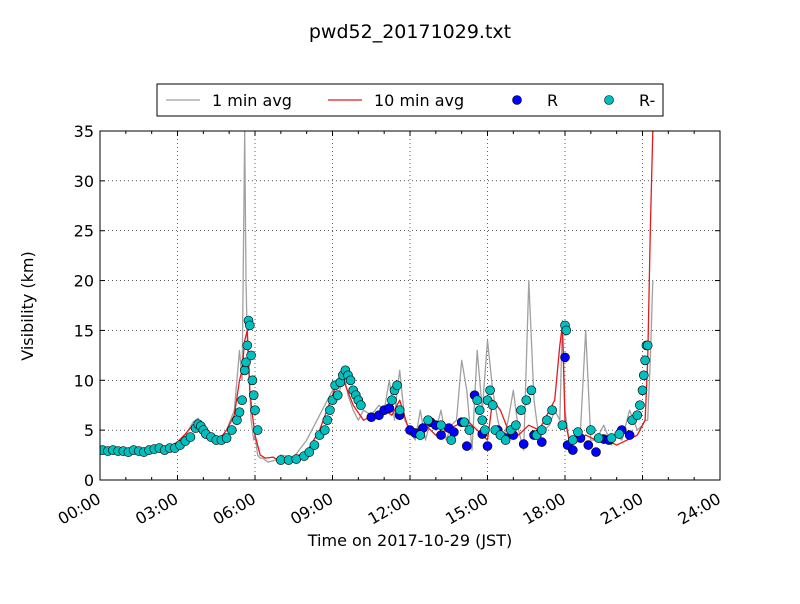  I want to click on legend-label-1min: 1 min avg, so click(252, 100).